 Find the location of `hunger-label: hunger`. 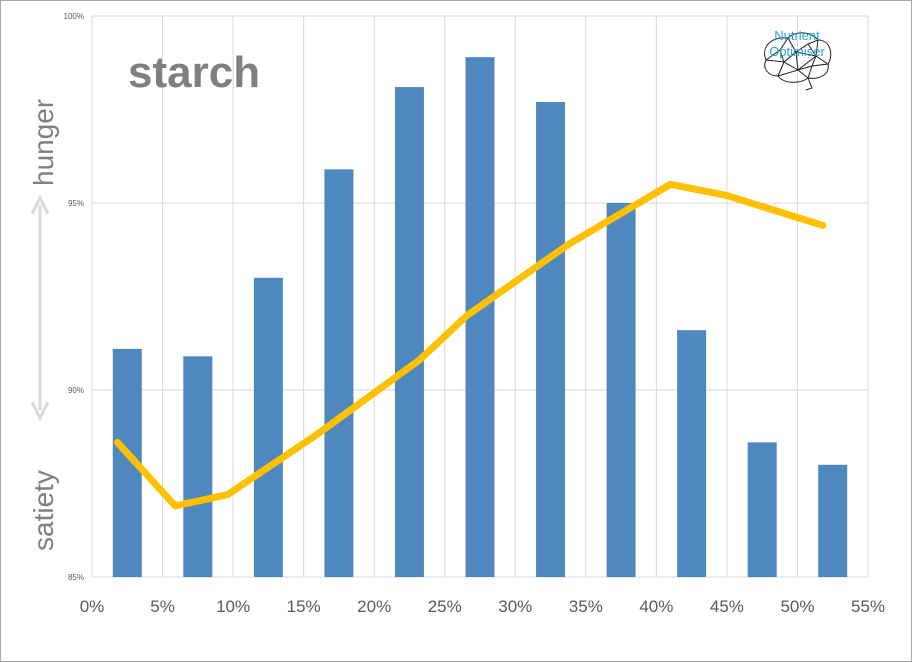

hunger-label: hunger is located at coordinates (43, 142).